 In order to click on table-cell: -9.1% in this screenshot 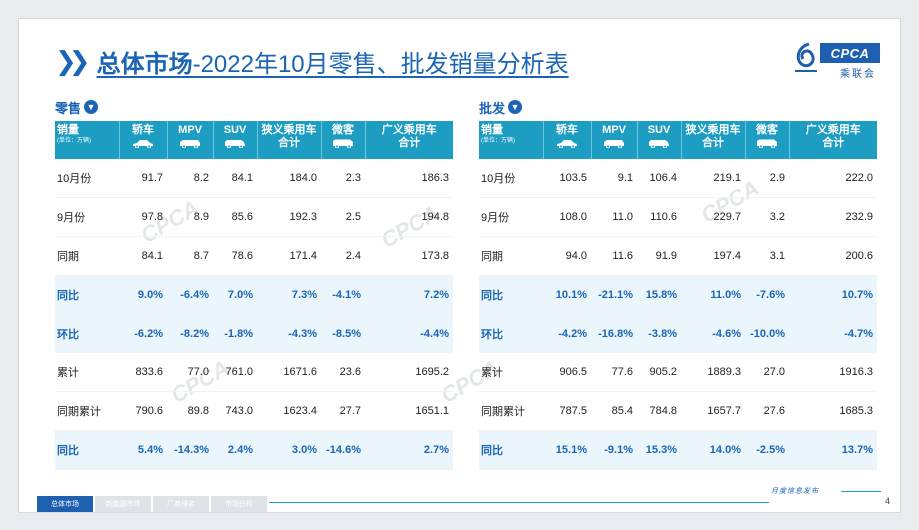, I will do `click(614, 450)`.